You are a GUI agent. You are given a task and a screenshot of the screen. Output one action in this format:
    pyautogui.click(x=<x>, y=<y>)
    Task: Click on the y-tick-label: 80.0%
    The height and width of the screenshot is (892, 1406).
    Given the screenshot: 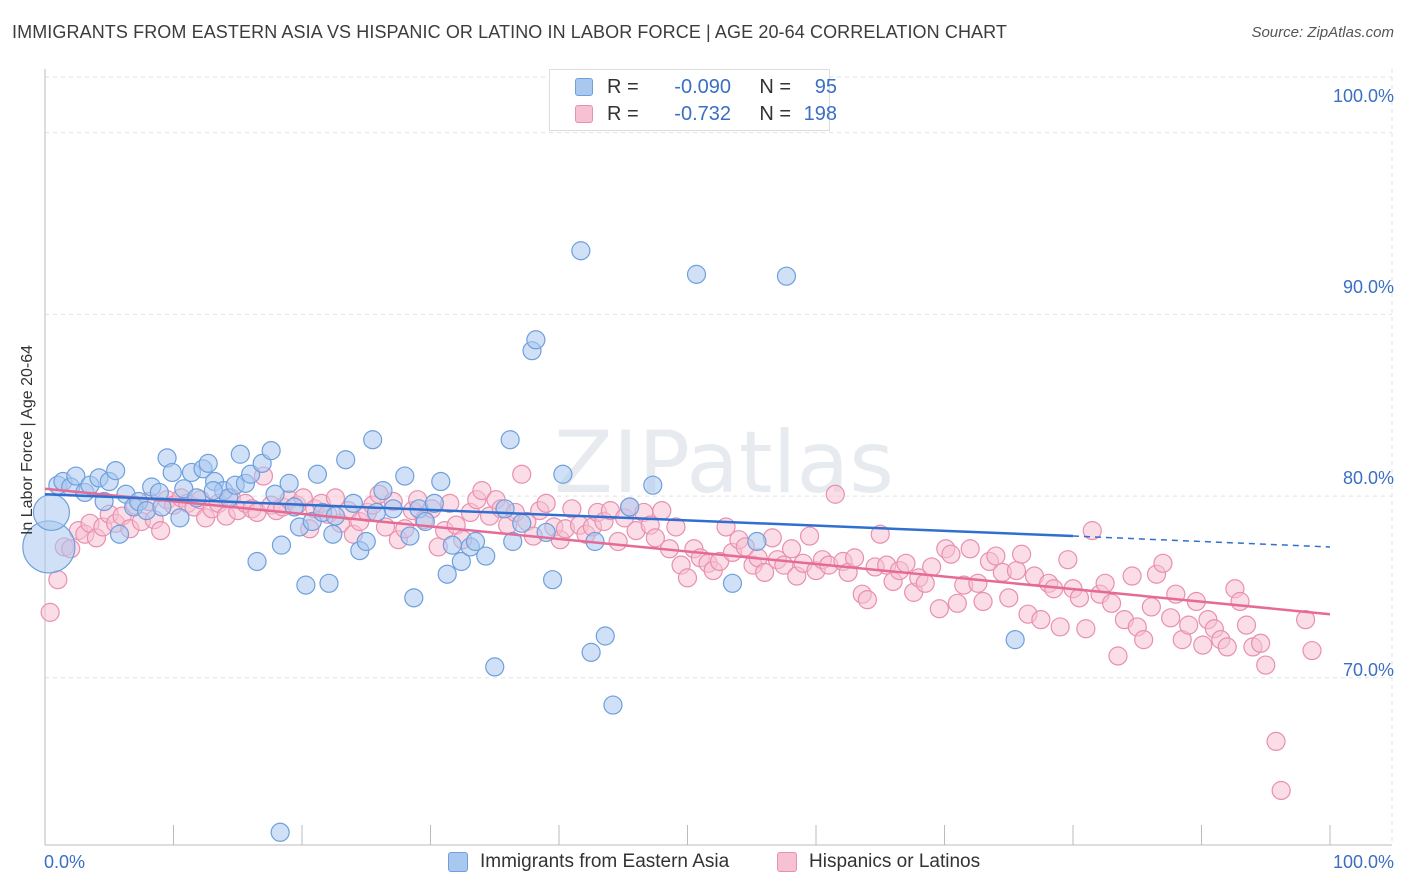 What is the action you would take?
    pyautogui.click(x=1368, y=478)
    